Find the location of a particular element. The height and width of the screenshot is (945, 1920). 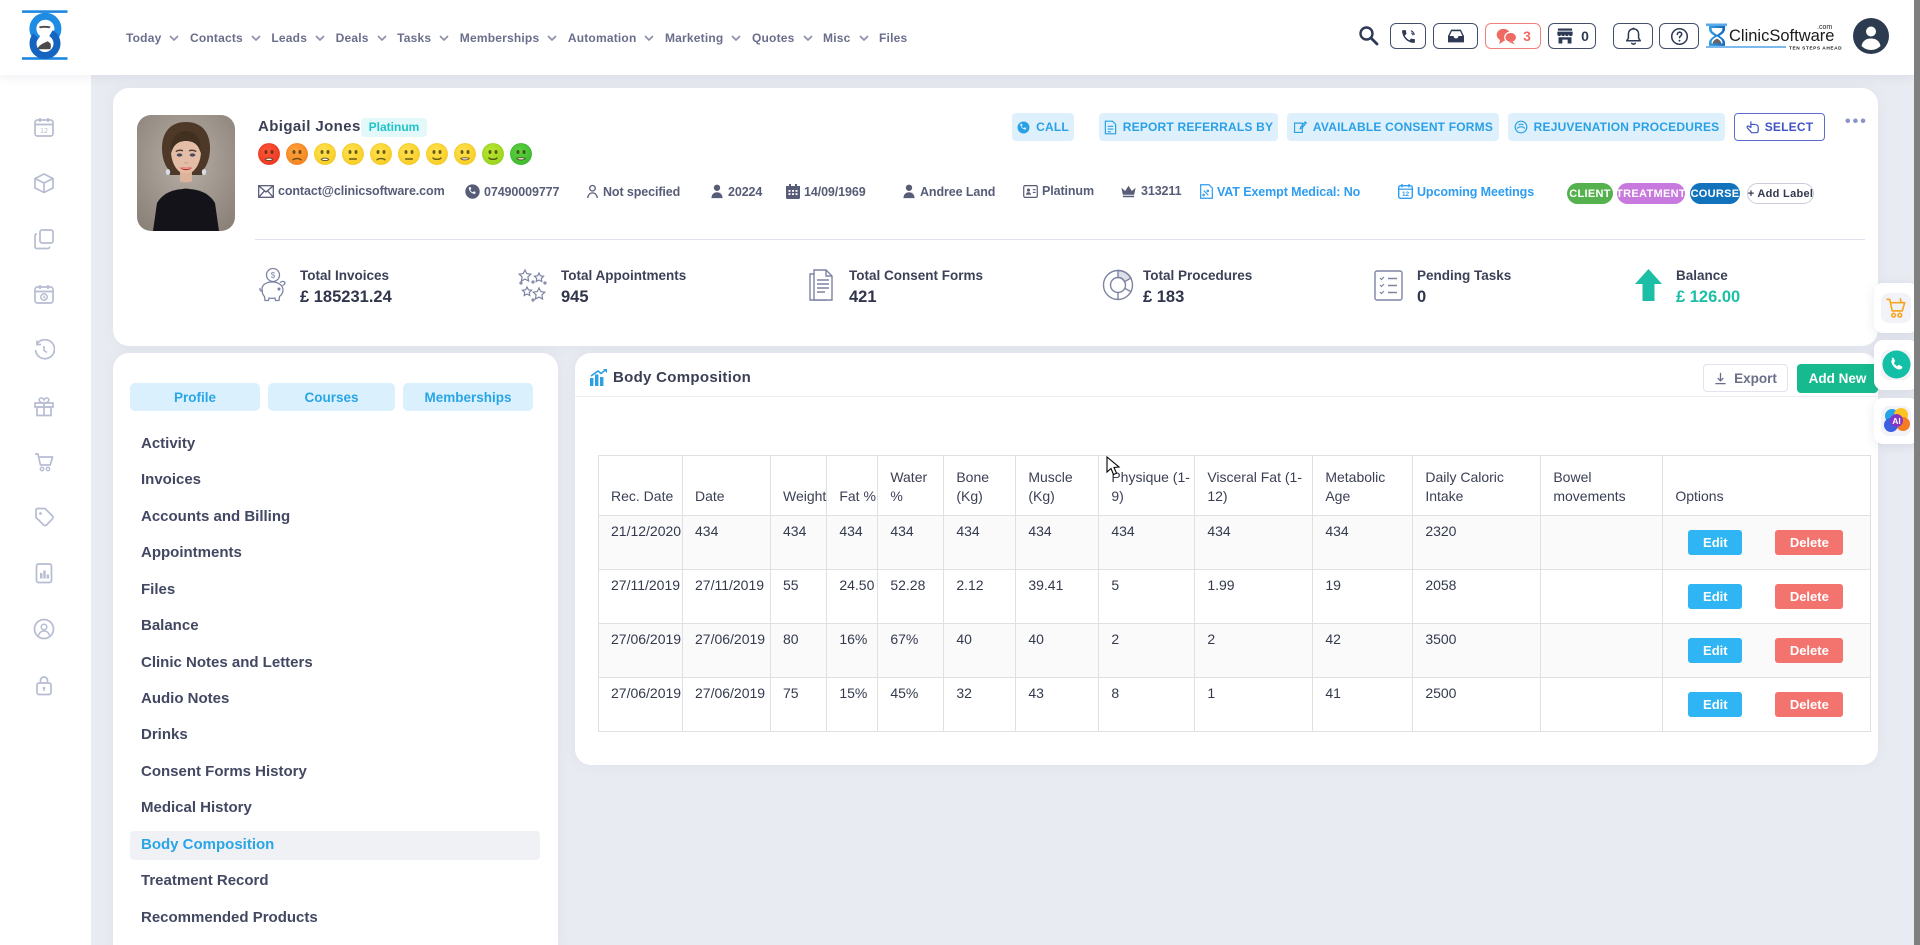

svg-text: AI is located at coordinates (1896, 421).